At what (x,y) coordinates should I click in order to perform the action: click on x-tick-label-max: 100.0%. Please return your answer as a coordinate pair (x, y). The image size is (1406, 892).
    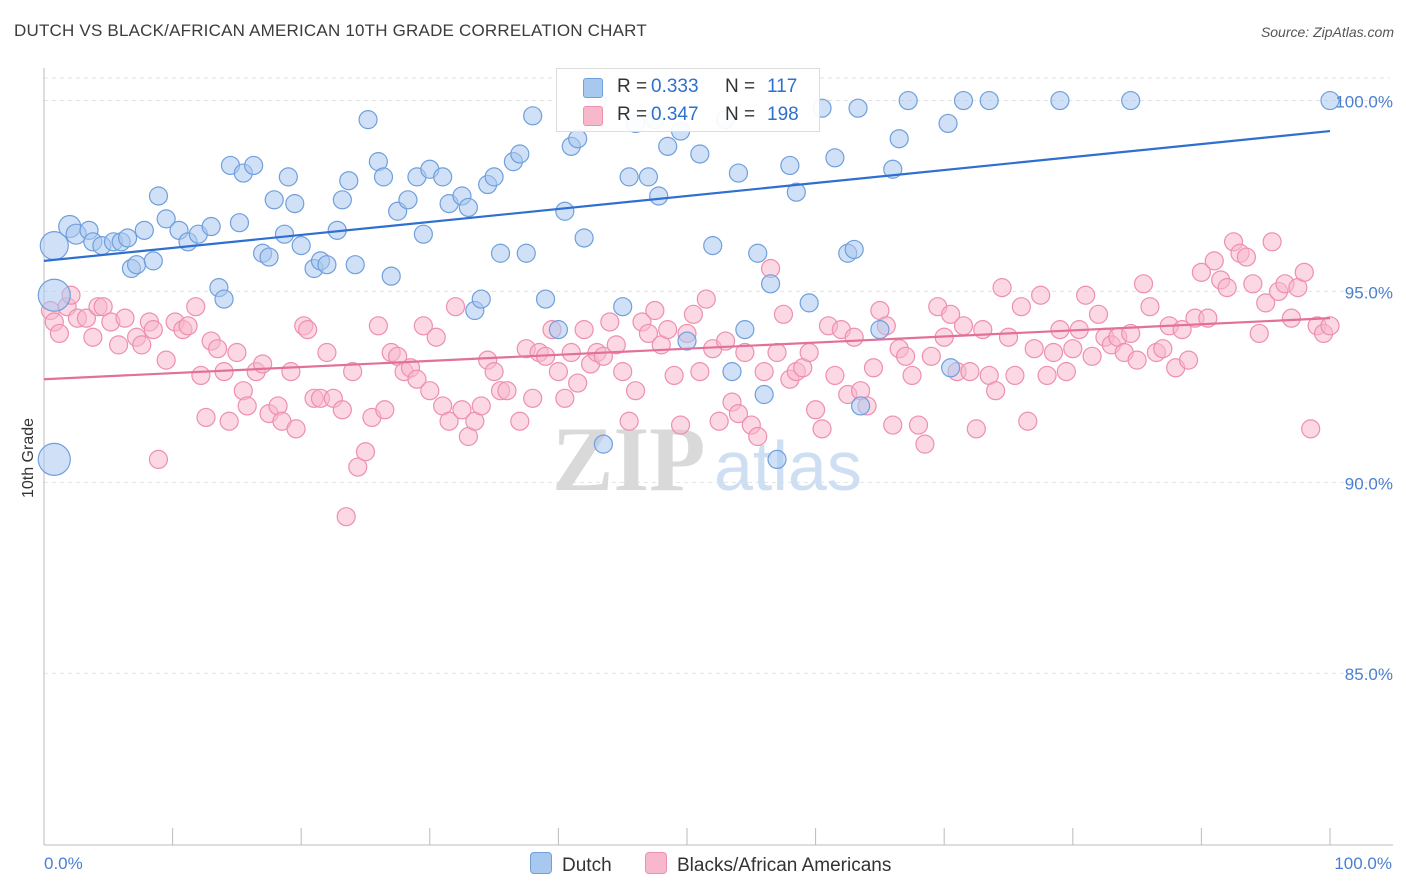
    Looking at the image, I should click on (1363, 863).